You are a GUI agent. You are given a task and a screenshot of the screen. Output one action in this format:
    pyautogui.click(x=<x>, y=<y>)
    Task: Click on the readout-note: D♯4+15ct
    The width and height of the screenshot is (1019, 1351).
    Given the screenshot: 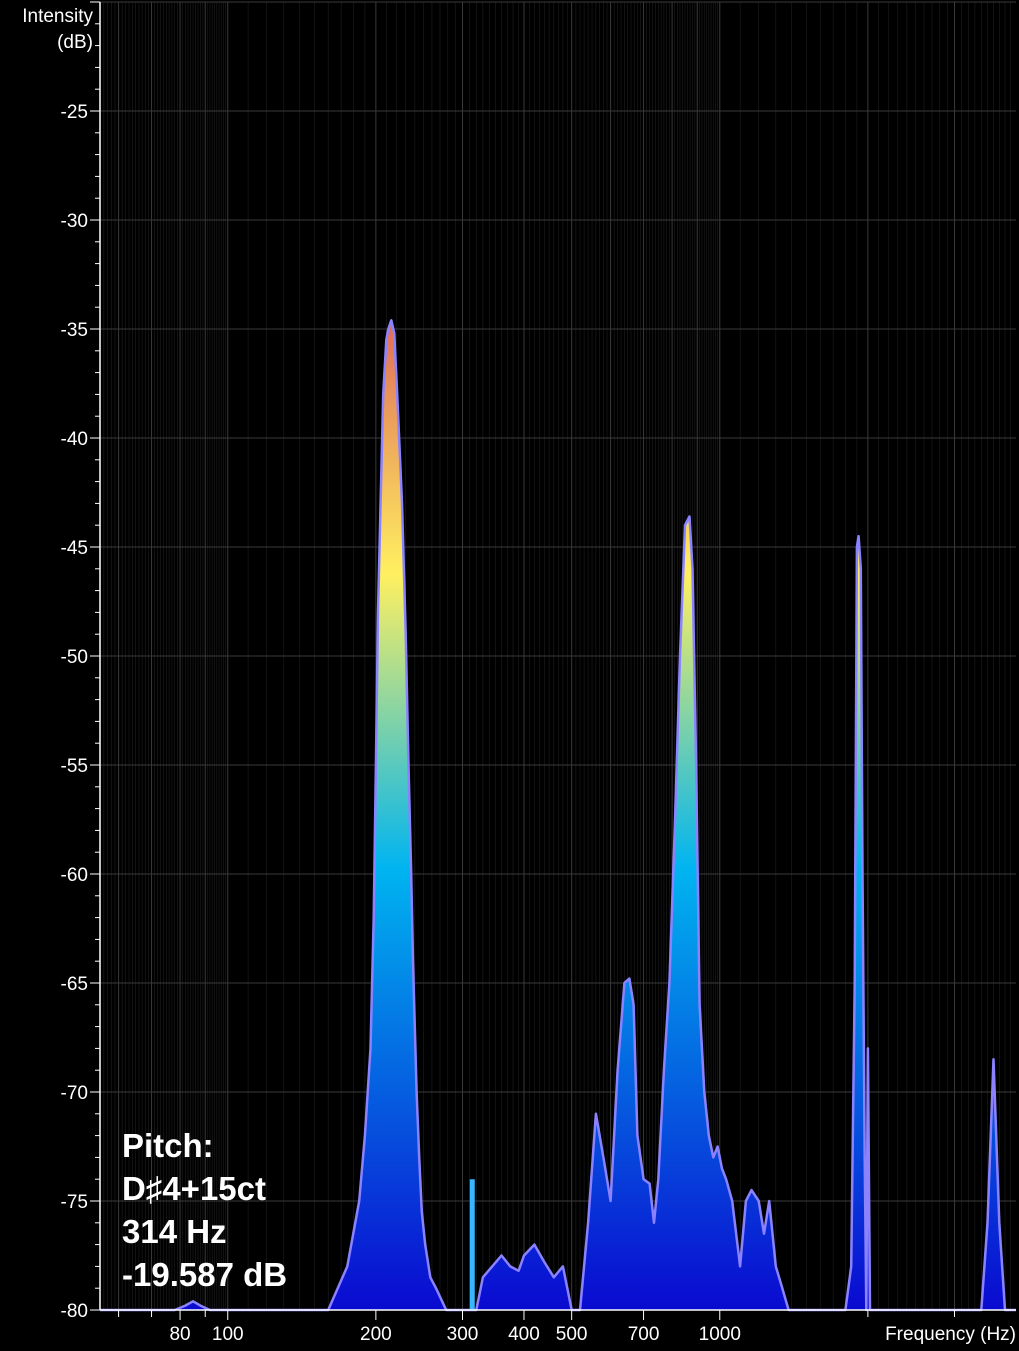 What is the action you would take?
    pyautogui.click(x=194, y=1188)
    